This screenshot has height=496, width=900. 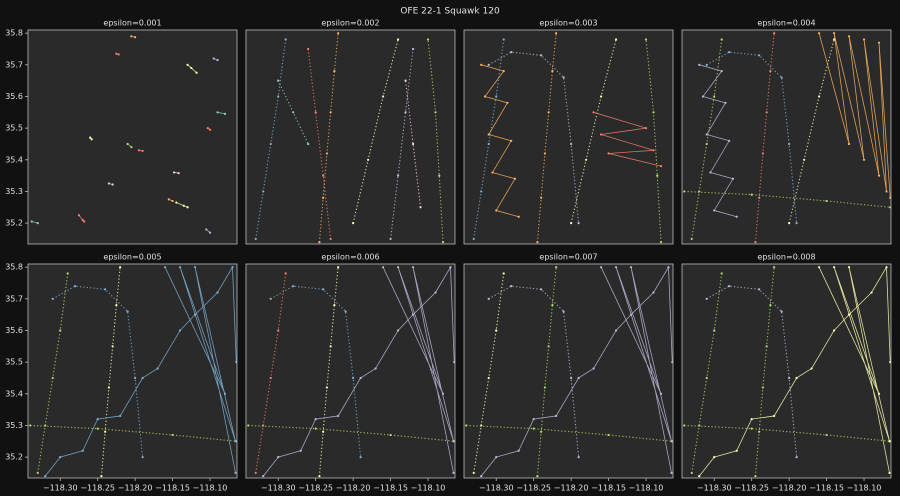 What do you see at coordinates (786, 257) in the screenshot?
I see `subplot-title: epsilon=0.008` at bounding box center [786, 257].